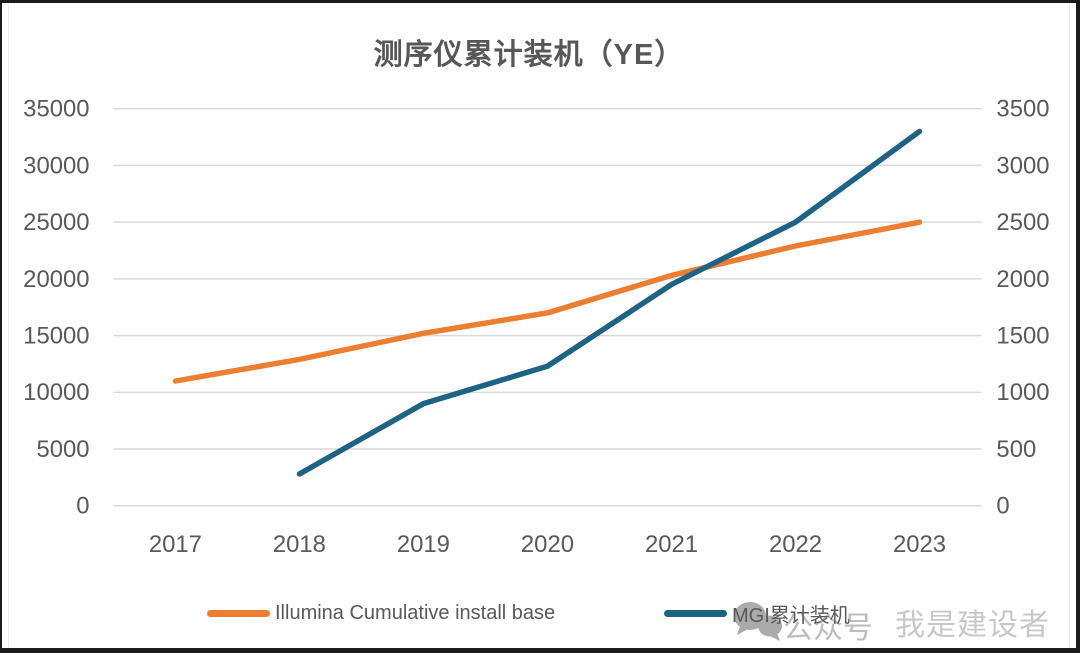 This screenshot has height=653, width=1080. I want to click on x-axis-tick-label: 2023, so click(919, 544).